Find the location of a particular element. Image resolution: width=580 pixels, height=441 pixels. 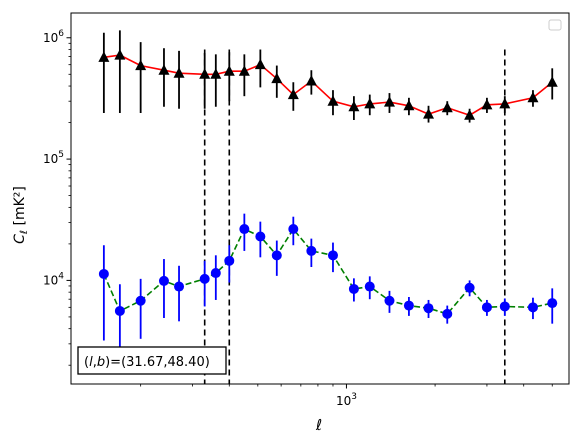

y-tick-label: 10⁴ is located at coordinates (53, 279).